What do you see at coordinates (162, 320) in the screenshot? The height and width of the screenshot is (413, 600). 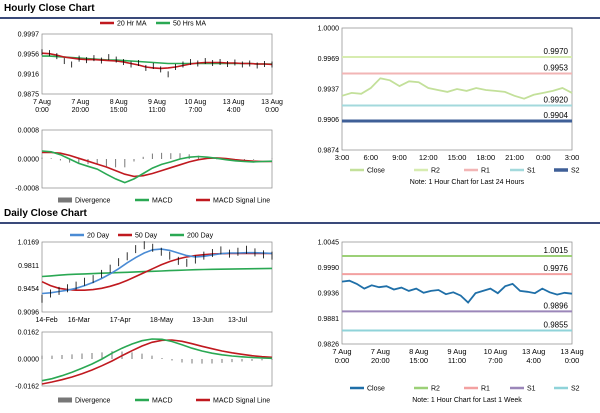 I see `daily-xtick: 18-May` at bounding box center [162, 320].